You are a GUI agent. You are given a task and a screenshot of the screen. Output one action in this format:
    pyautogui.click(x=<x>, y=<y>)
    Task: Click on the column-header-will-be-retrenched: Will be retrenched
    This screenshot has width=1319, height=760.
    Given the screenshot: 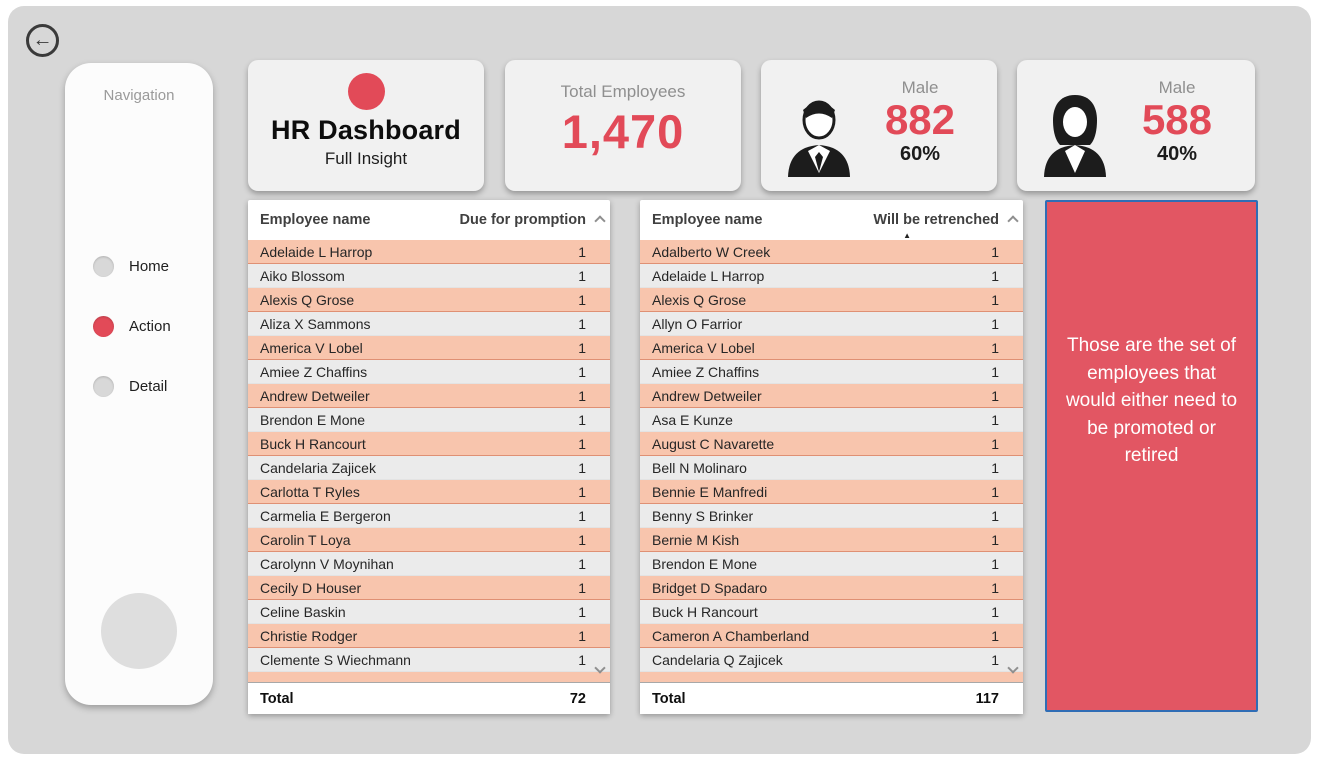 What is the action you would take?
    pyautogui.click(x=936, y=220)
    